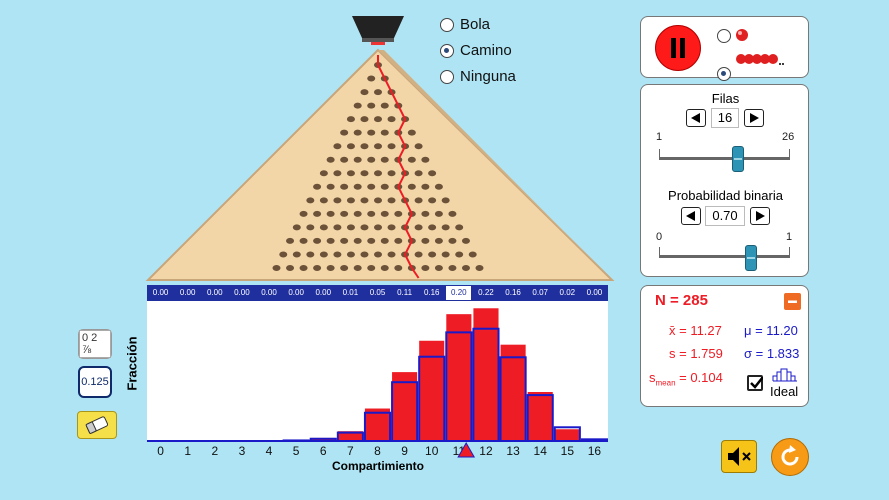  What do you see at coordinates (652, 377) in the screenshot?
I see `standard-error-symbol: s` at bounding box center [652, 377].